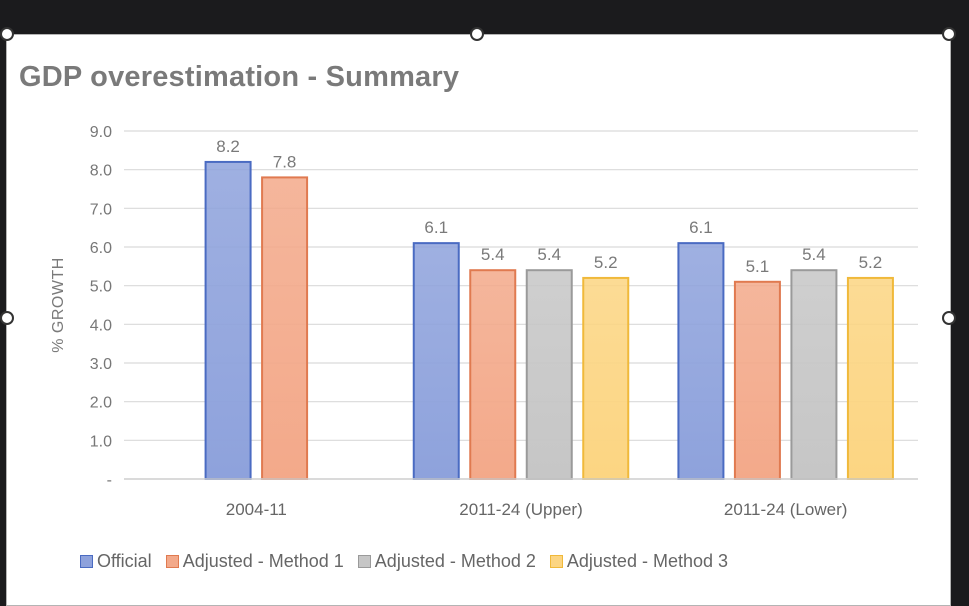  I want to click on y-tick-label: 3.0, so click(101, 364).